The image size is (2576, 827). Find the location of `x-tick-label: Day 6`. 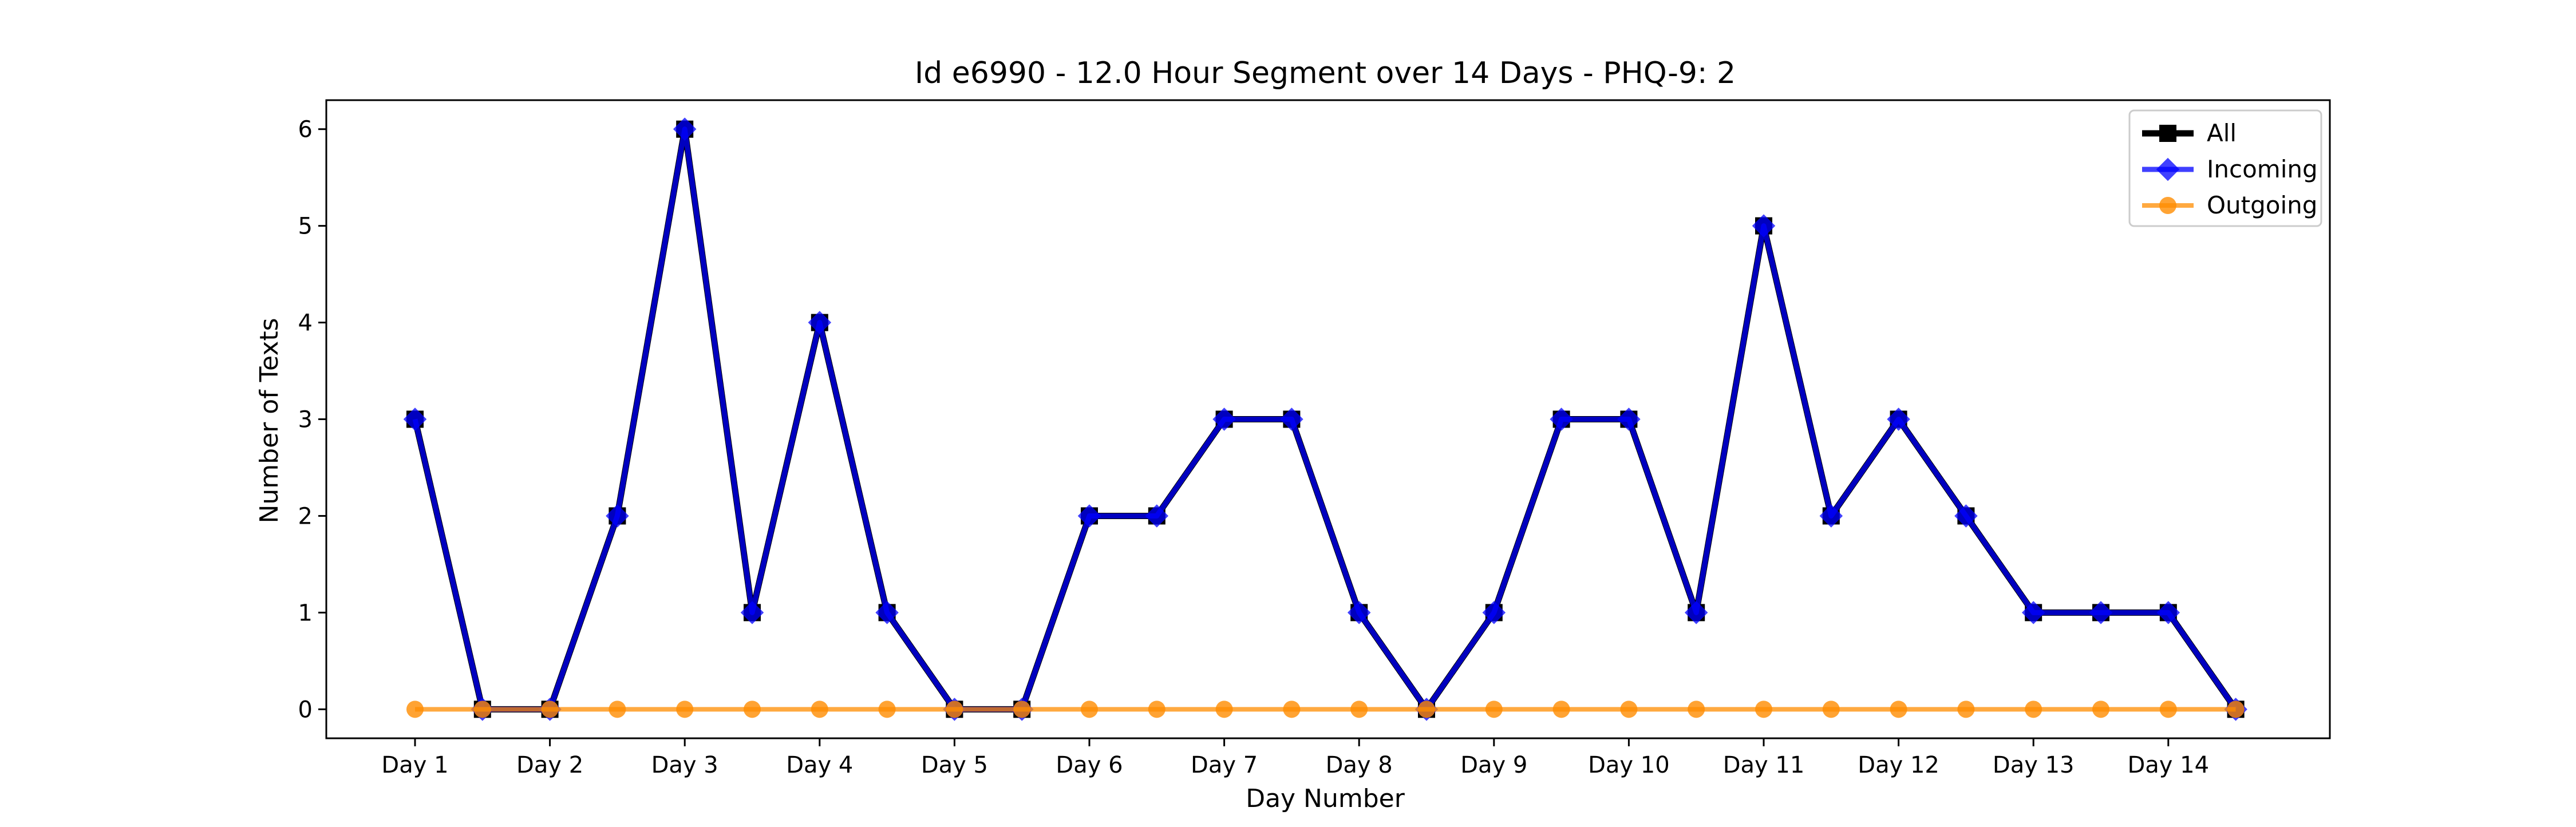

x-tick-label: Day 6 is located at coordinates (1089, 765).